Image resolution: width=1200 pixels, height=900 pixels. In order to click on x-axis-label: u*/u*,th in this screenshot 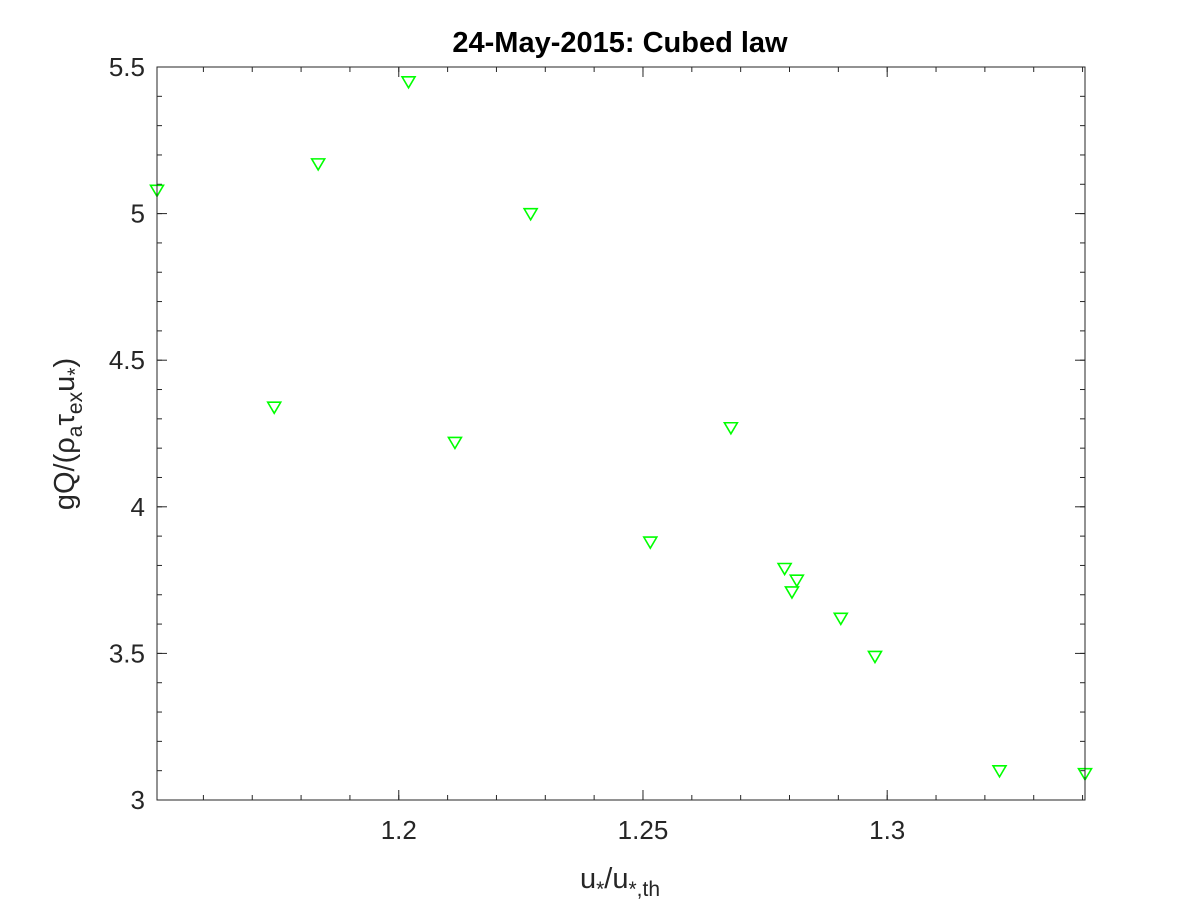, I will do `click(620, 881)`.